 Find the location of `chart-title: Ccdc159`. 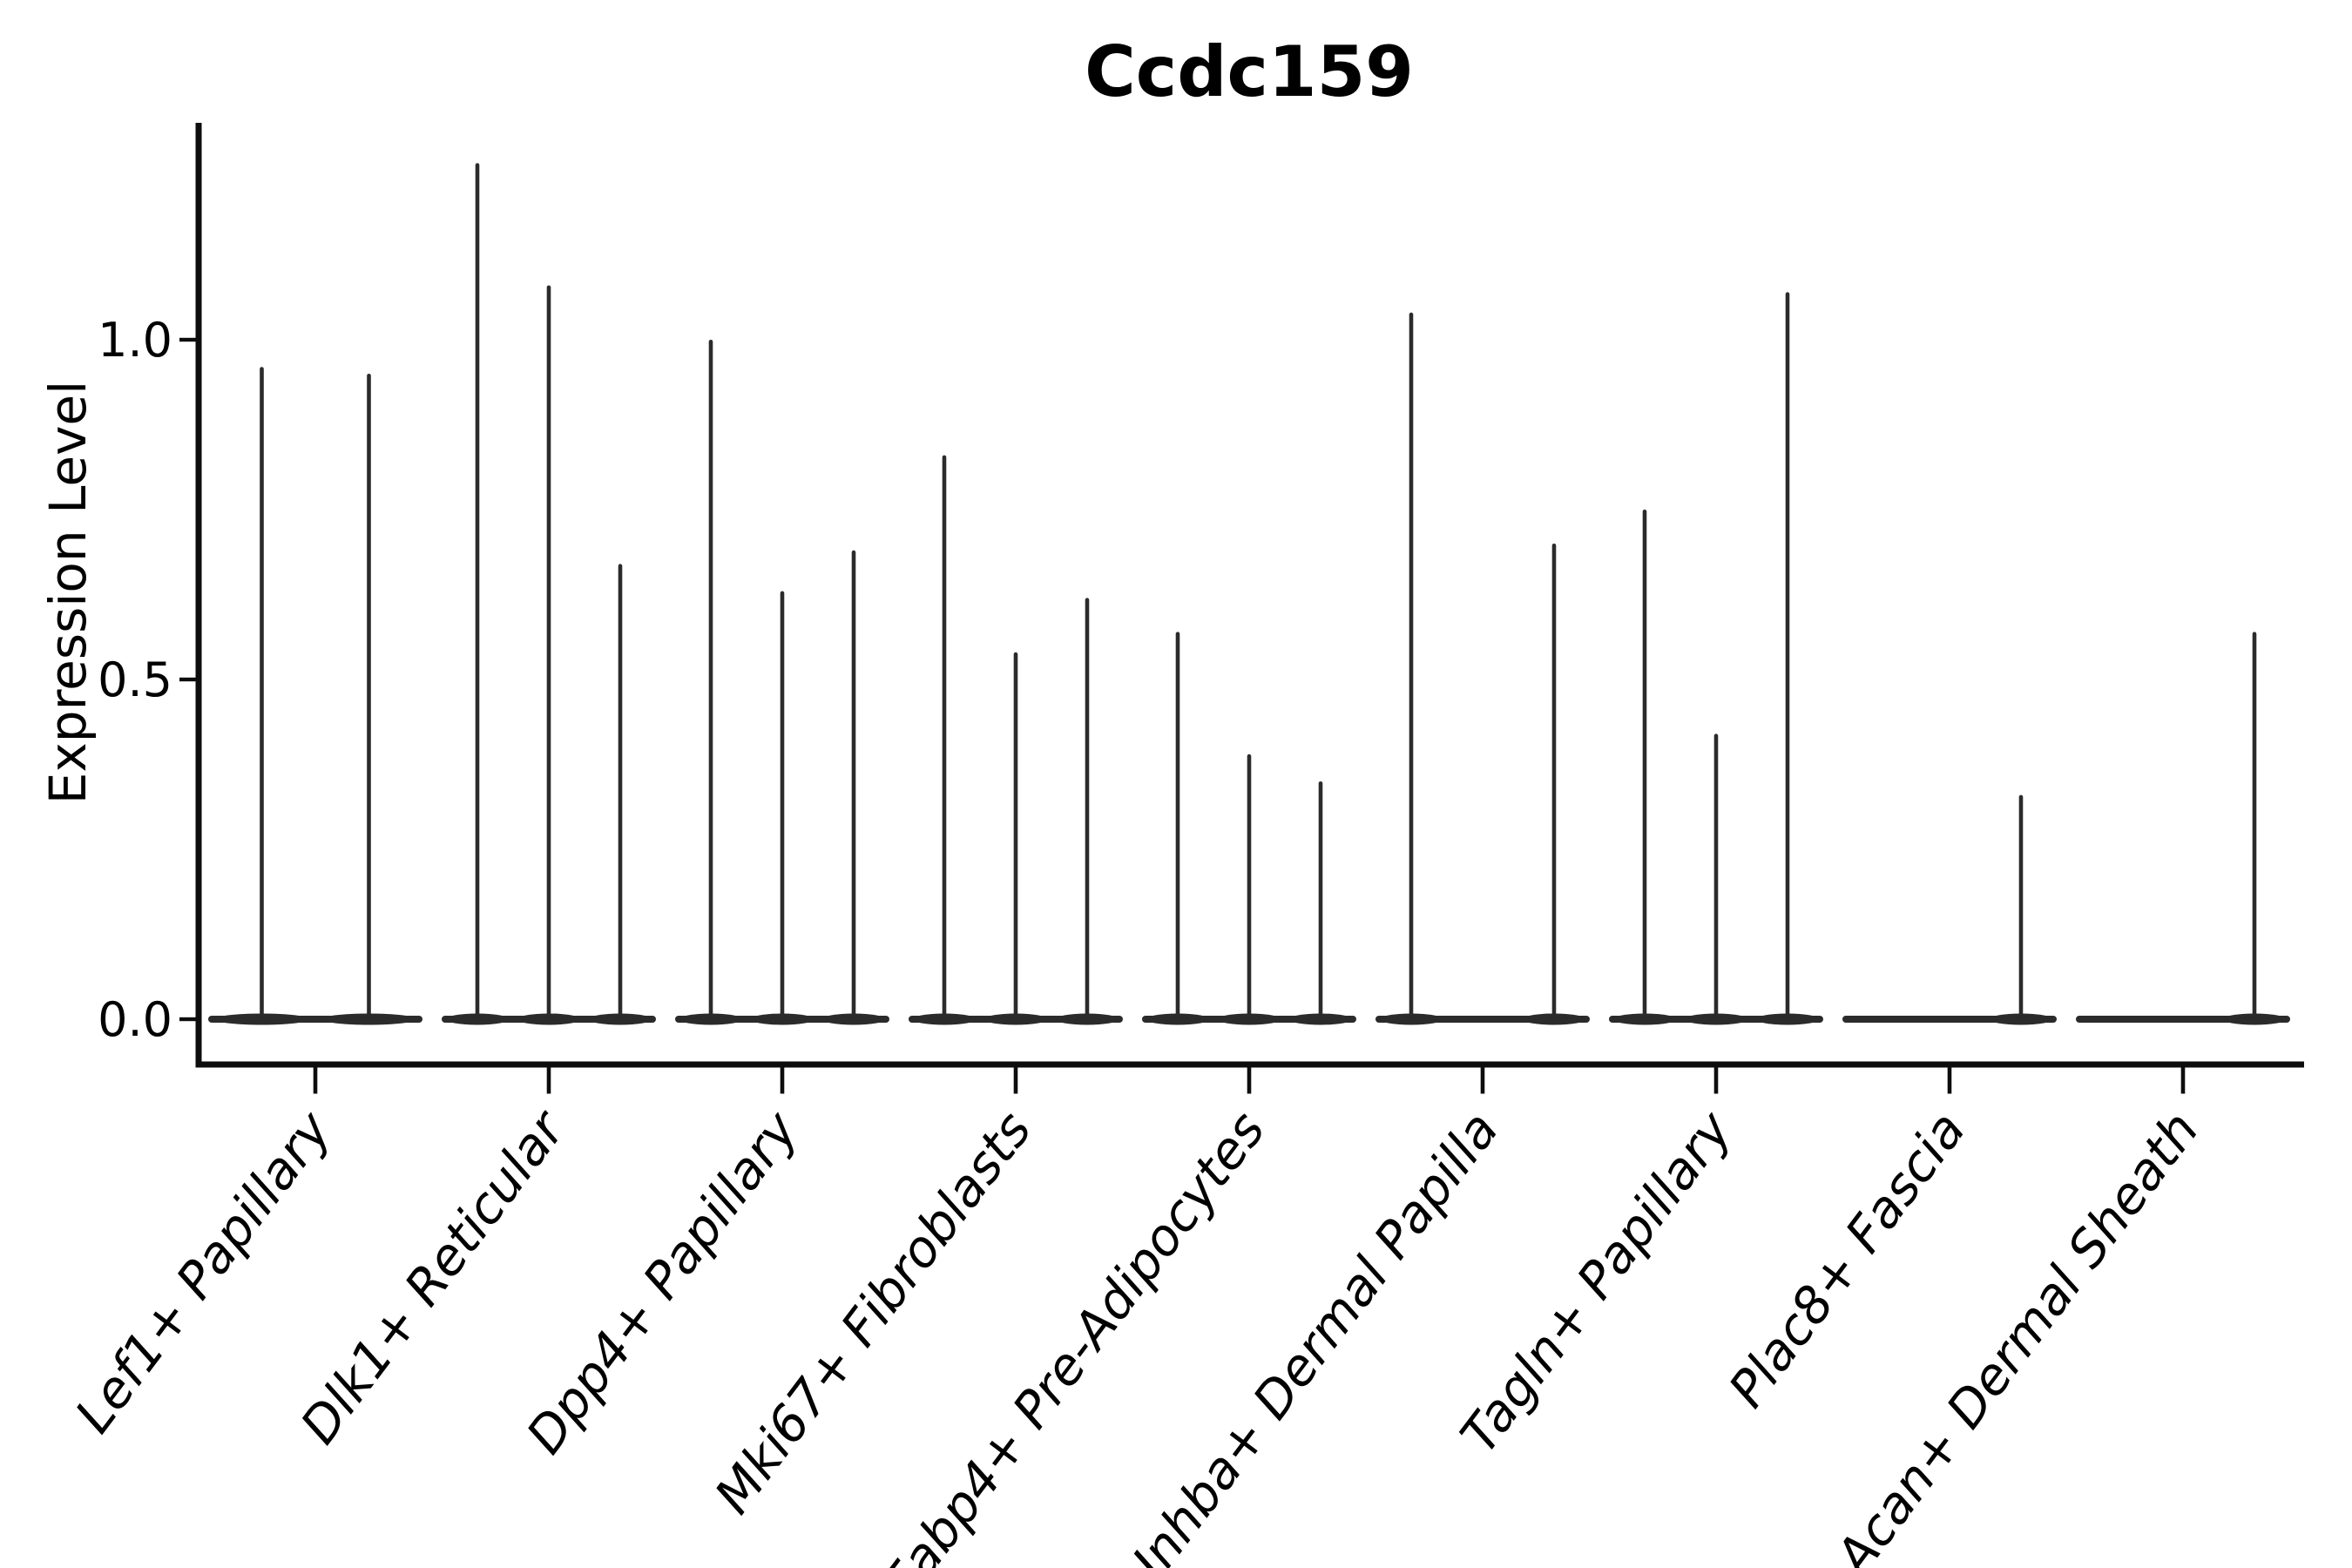

chart-title: Ccdc159 is located at coordinates (1250, 71).